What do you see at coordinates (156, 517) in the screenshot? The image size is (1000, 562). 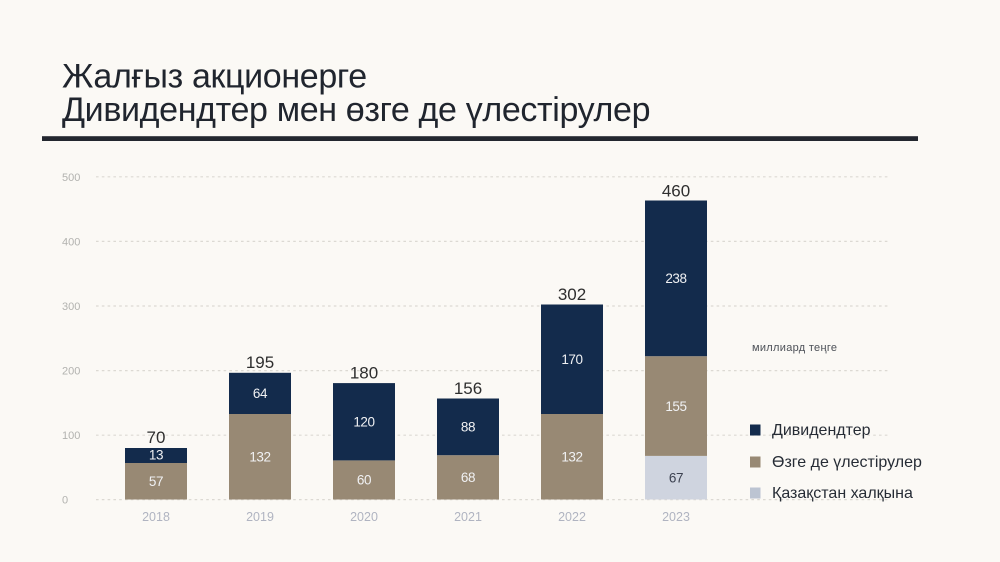 I see `svg-text: 2018` at bounding box center [156, 517].